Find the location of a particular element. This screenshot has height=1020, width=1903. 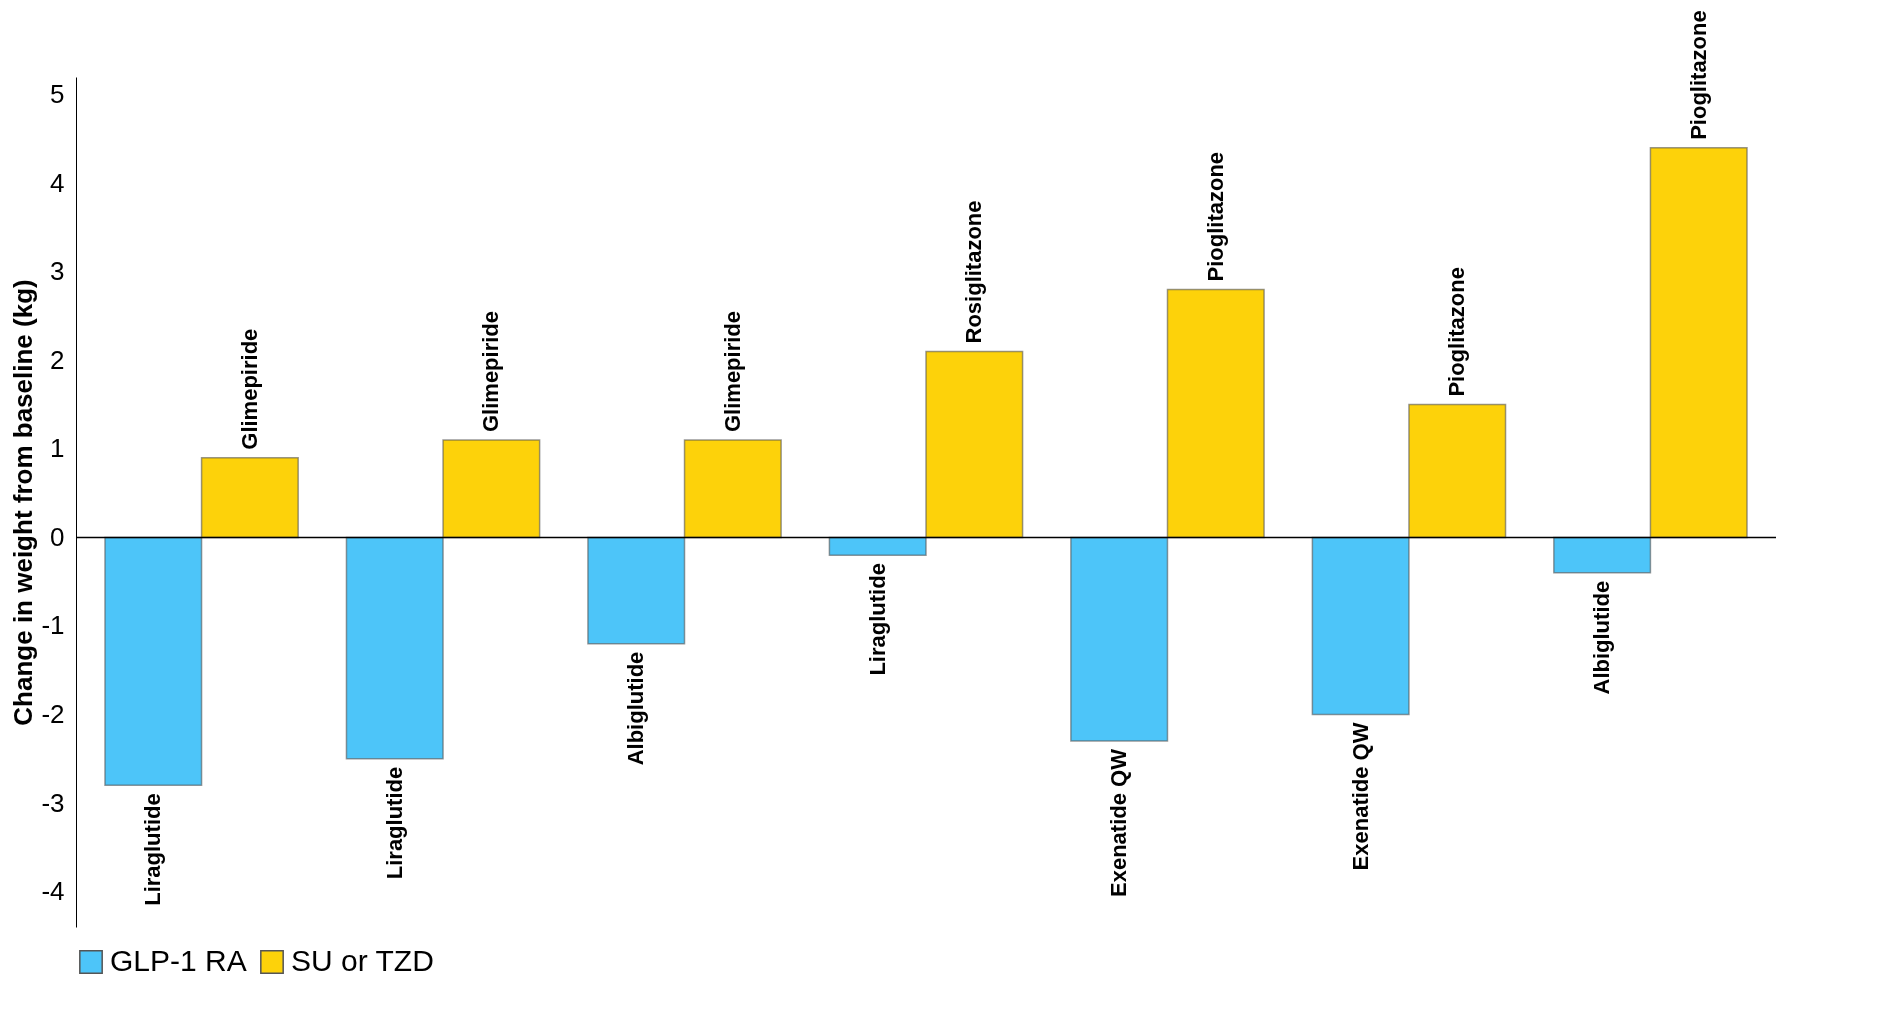

legend-label: SU or TZD is located at coordinates (362, 960).